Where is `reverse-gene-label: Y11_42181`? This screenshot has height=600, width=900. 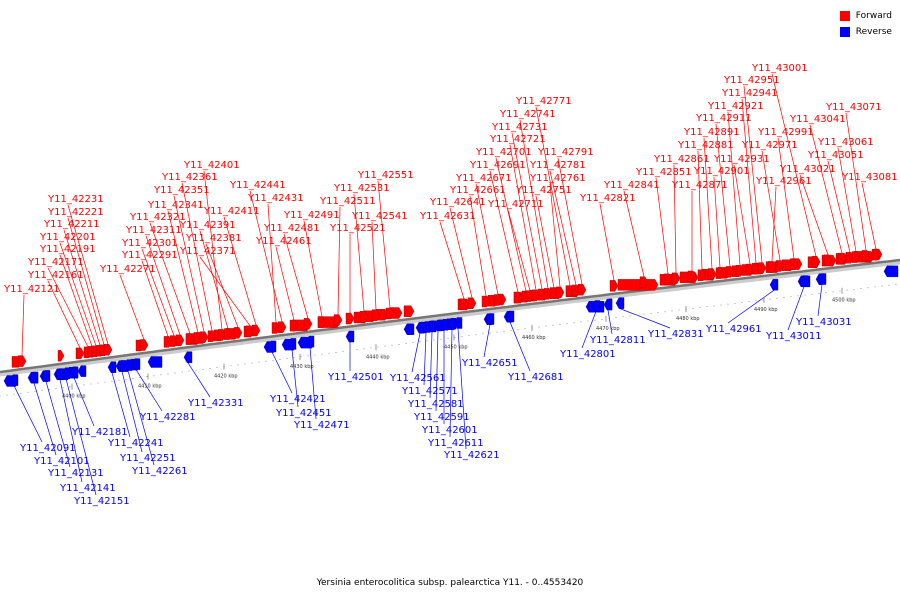
reverse-gene-label: Y11_42181 is located at coordinates (99, 432).